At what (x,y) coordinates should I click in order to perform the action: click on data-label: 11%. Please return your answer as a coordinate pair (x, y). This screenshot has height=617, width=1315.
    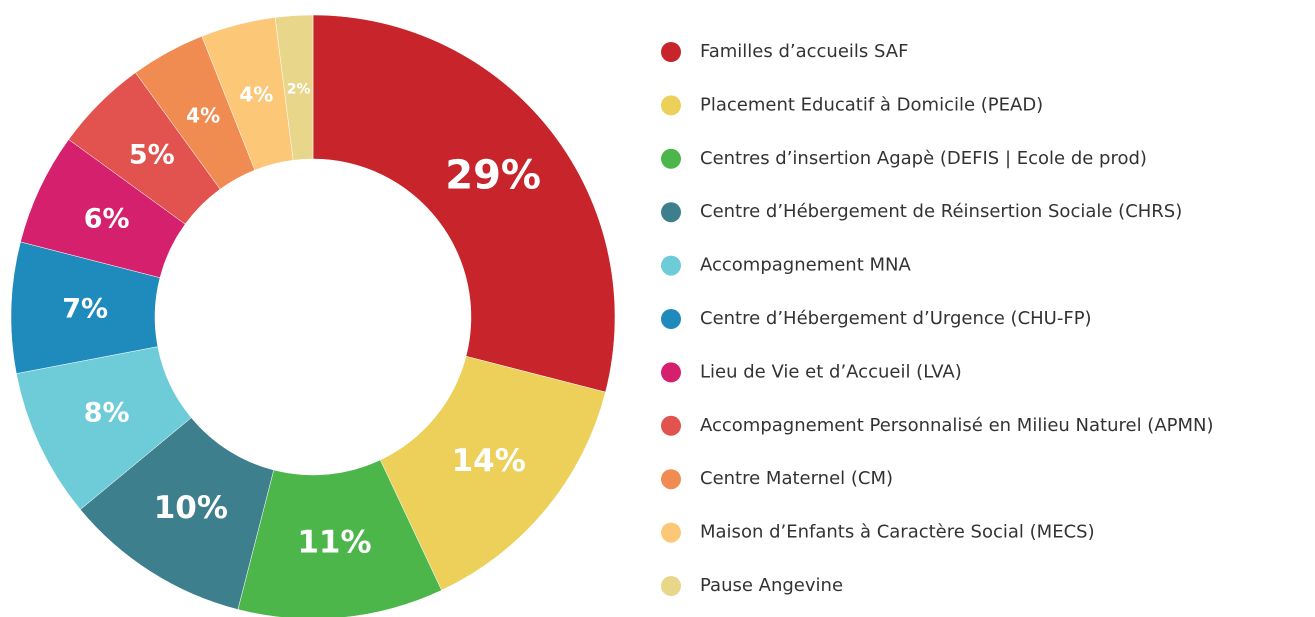
    Looking at the image, I should click on (334, 542).